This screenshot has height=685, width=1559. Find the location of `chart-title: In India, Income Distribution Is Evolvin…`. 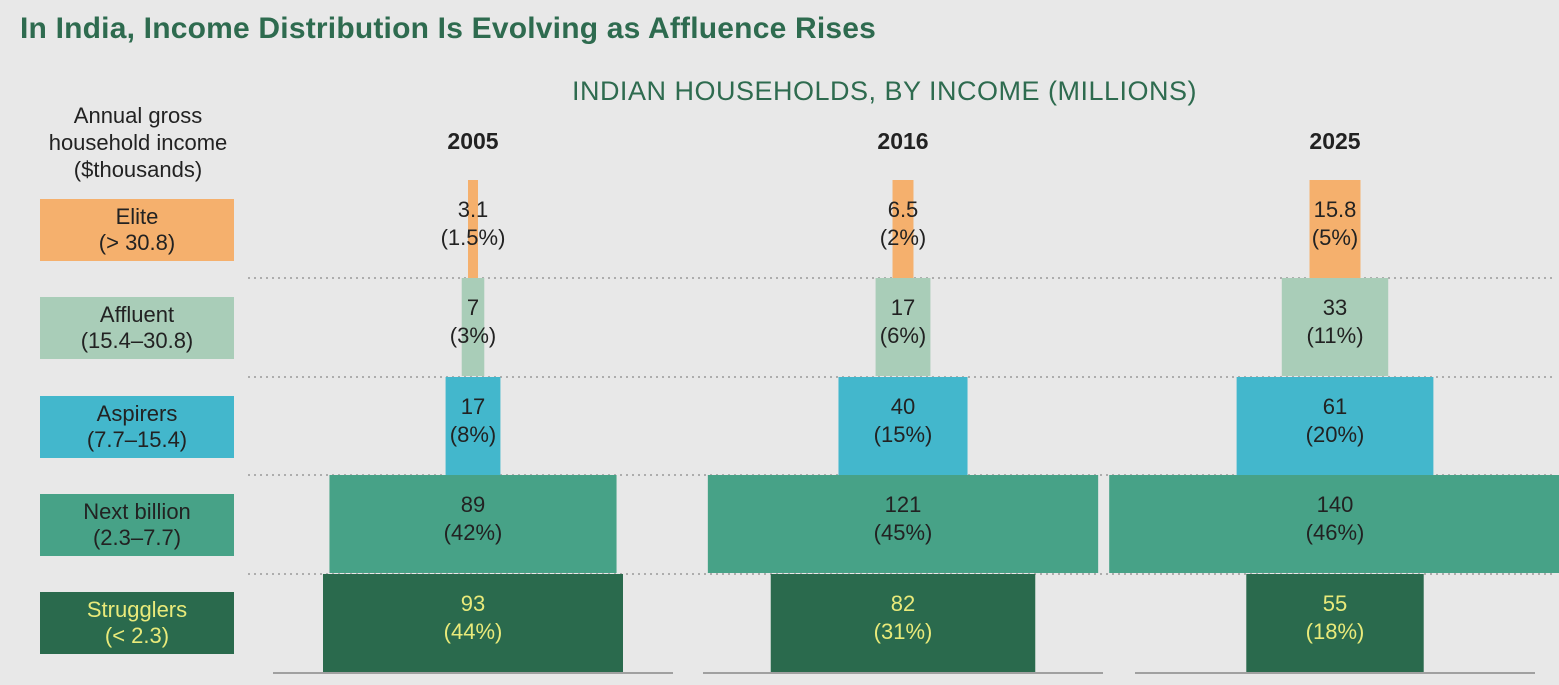

chart-title: In India, Income Distribution Is Evolvin… is located at coordinates (448, 28).